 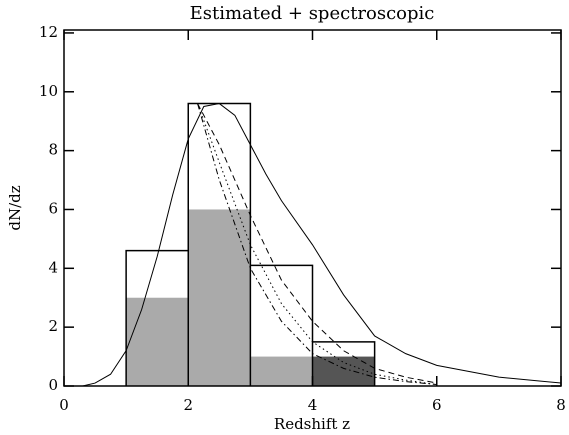 I want to click on y-tick-label: 12, so click(x=48, y=32).